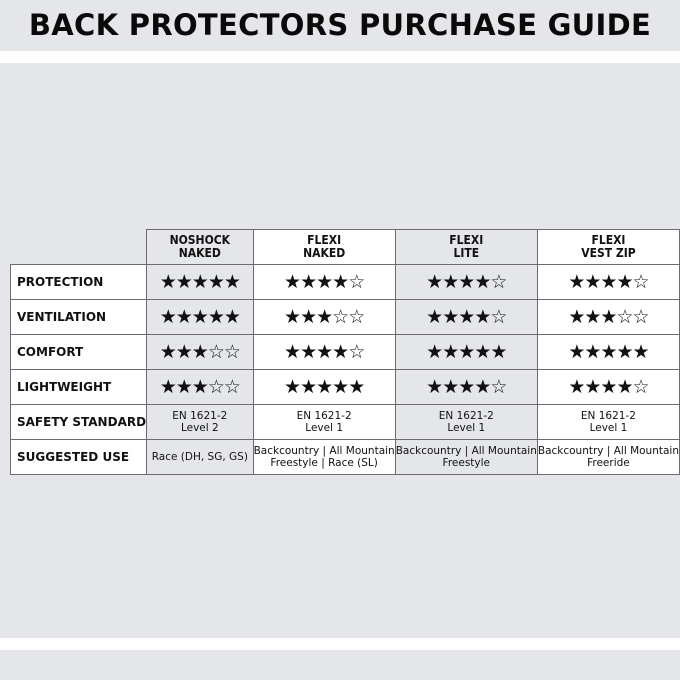  Describe the element at coordinates (78, 282) in the screenshot. I see `row-label: PROTECTION` at that location.